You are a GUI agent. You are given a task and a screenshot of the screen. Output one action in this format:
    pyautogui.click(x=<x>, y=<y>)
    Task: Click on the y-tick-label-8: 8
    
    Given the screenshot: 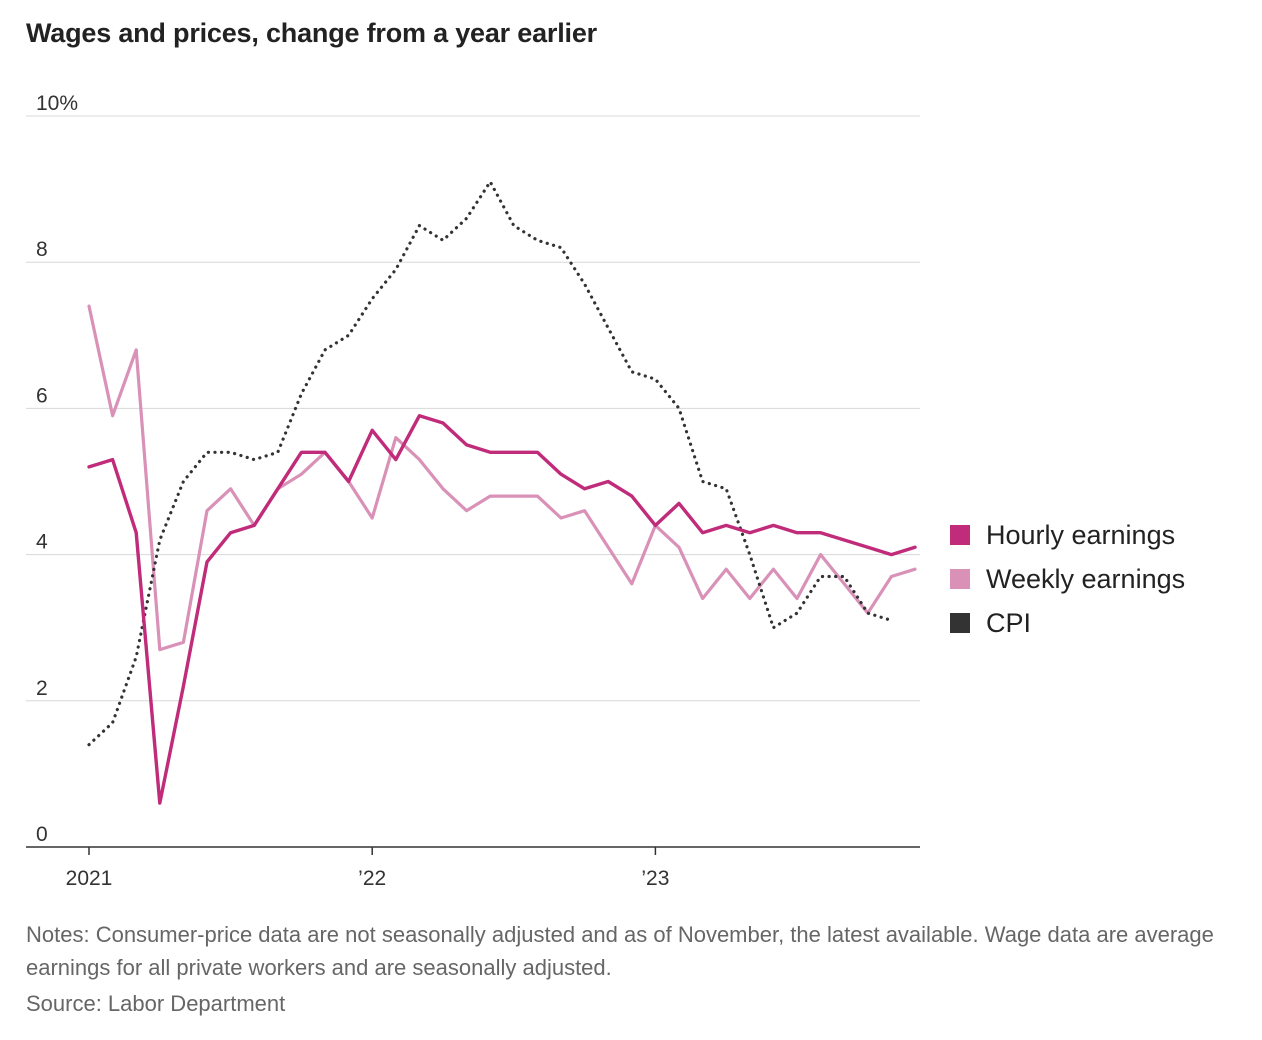 What is the action you would take?
    pyautogui.click(x=42, y=249)
    